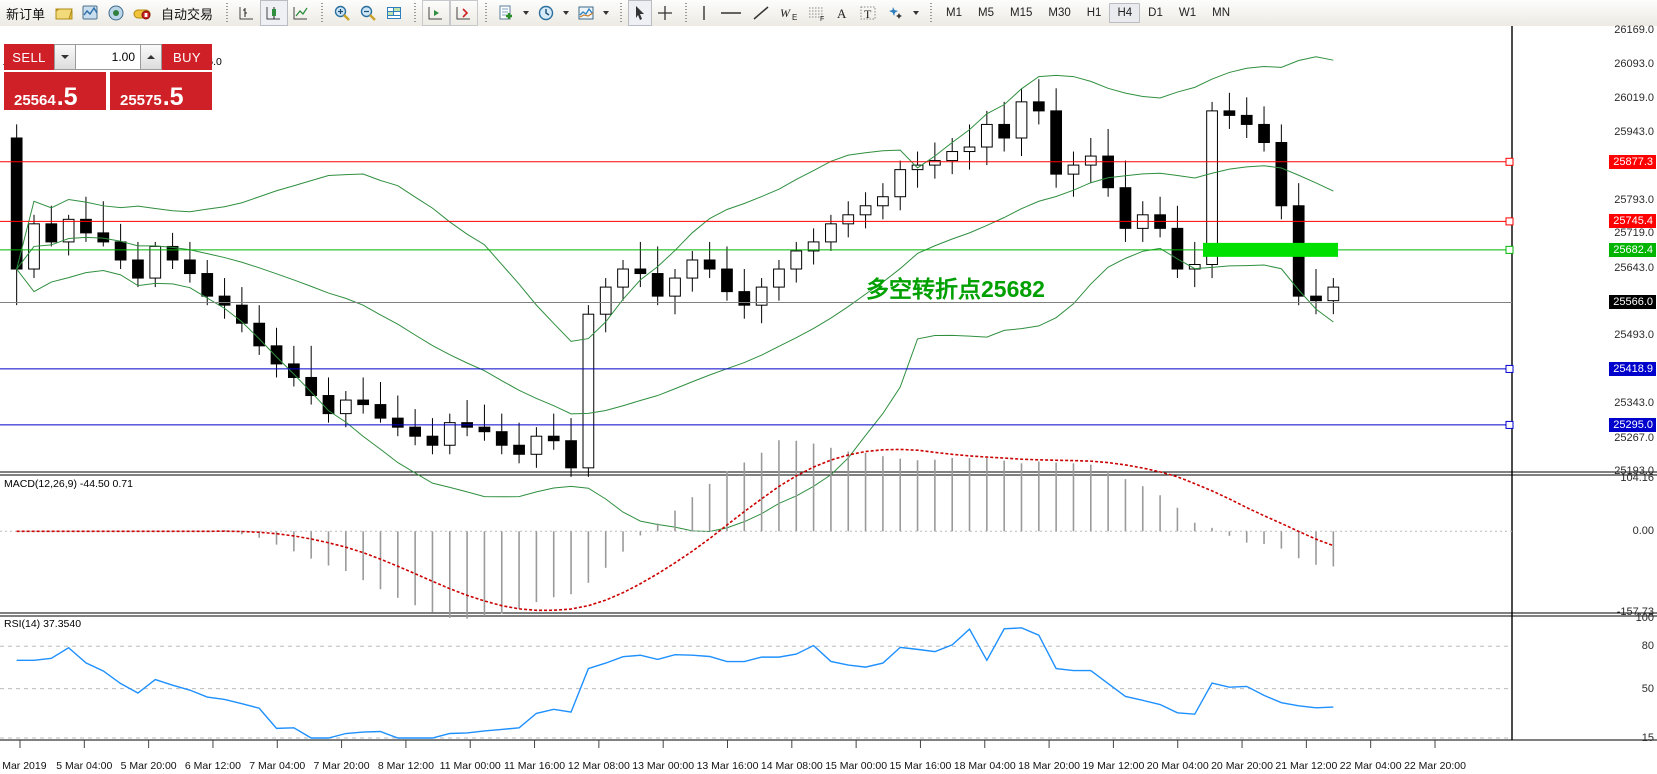 This screenshot has height=774, width=1657. I want to click on svg-text: T, so click(868, 14).